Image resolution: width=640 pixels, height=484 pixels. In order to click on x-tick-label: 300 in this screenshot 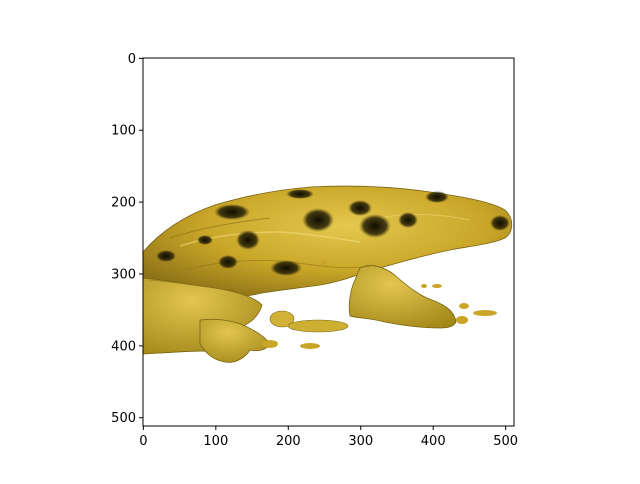, I will do `click(360, 441)`.